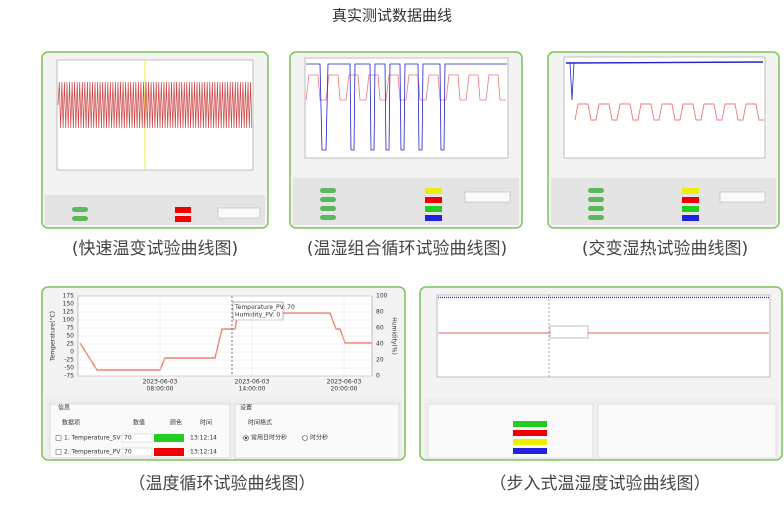  I want to click on y-tick-label: 125, so click(69, 312).